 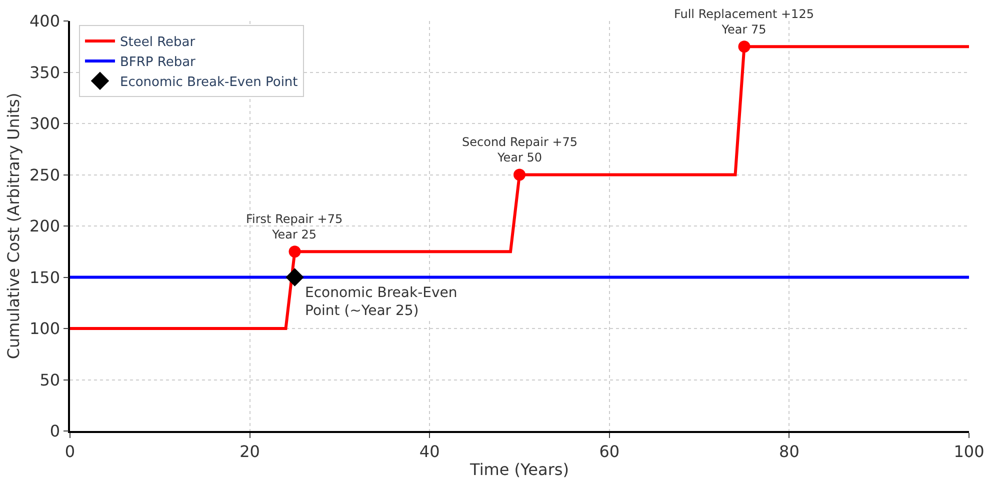 I want to click on y-tick-label: 200, so click(x=45, y=226).